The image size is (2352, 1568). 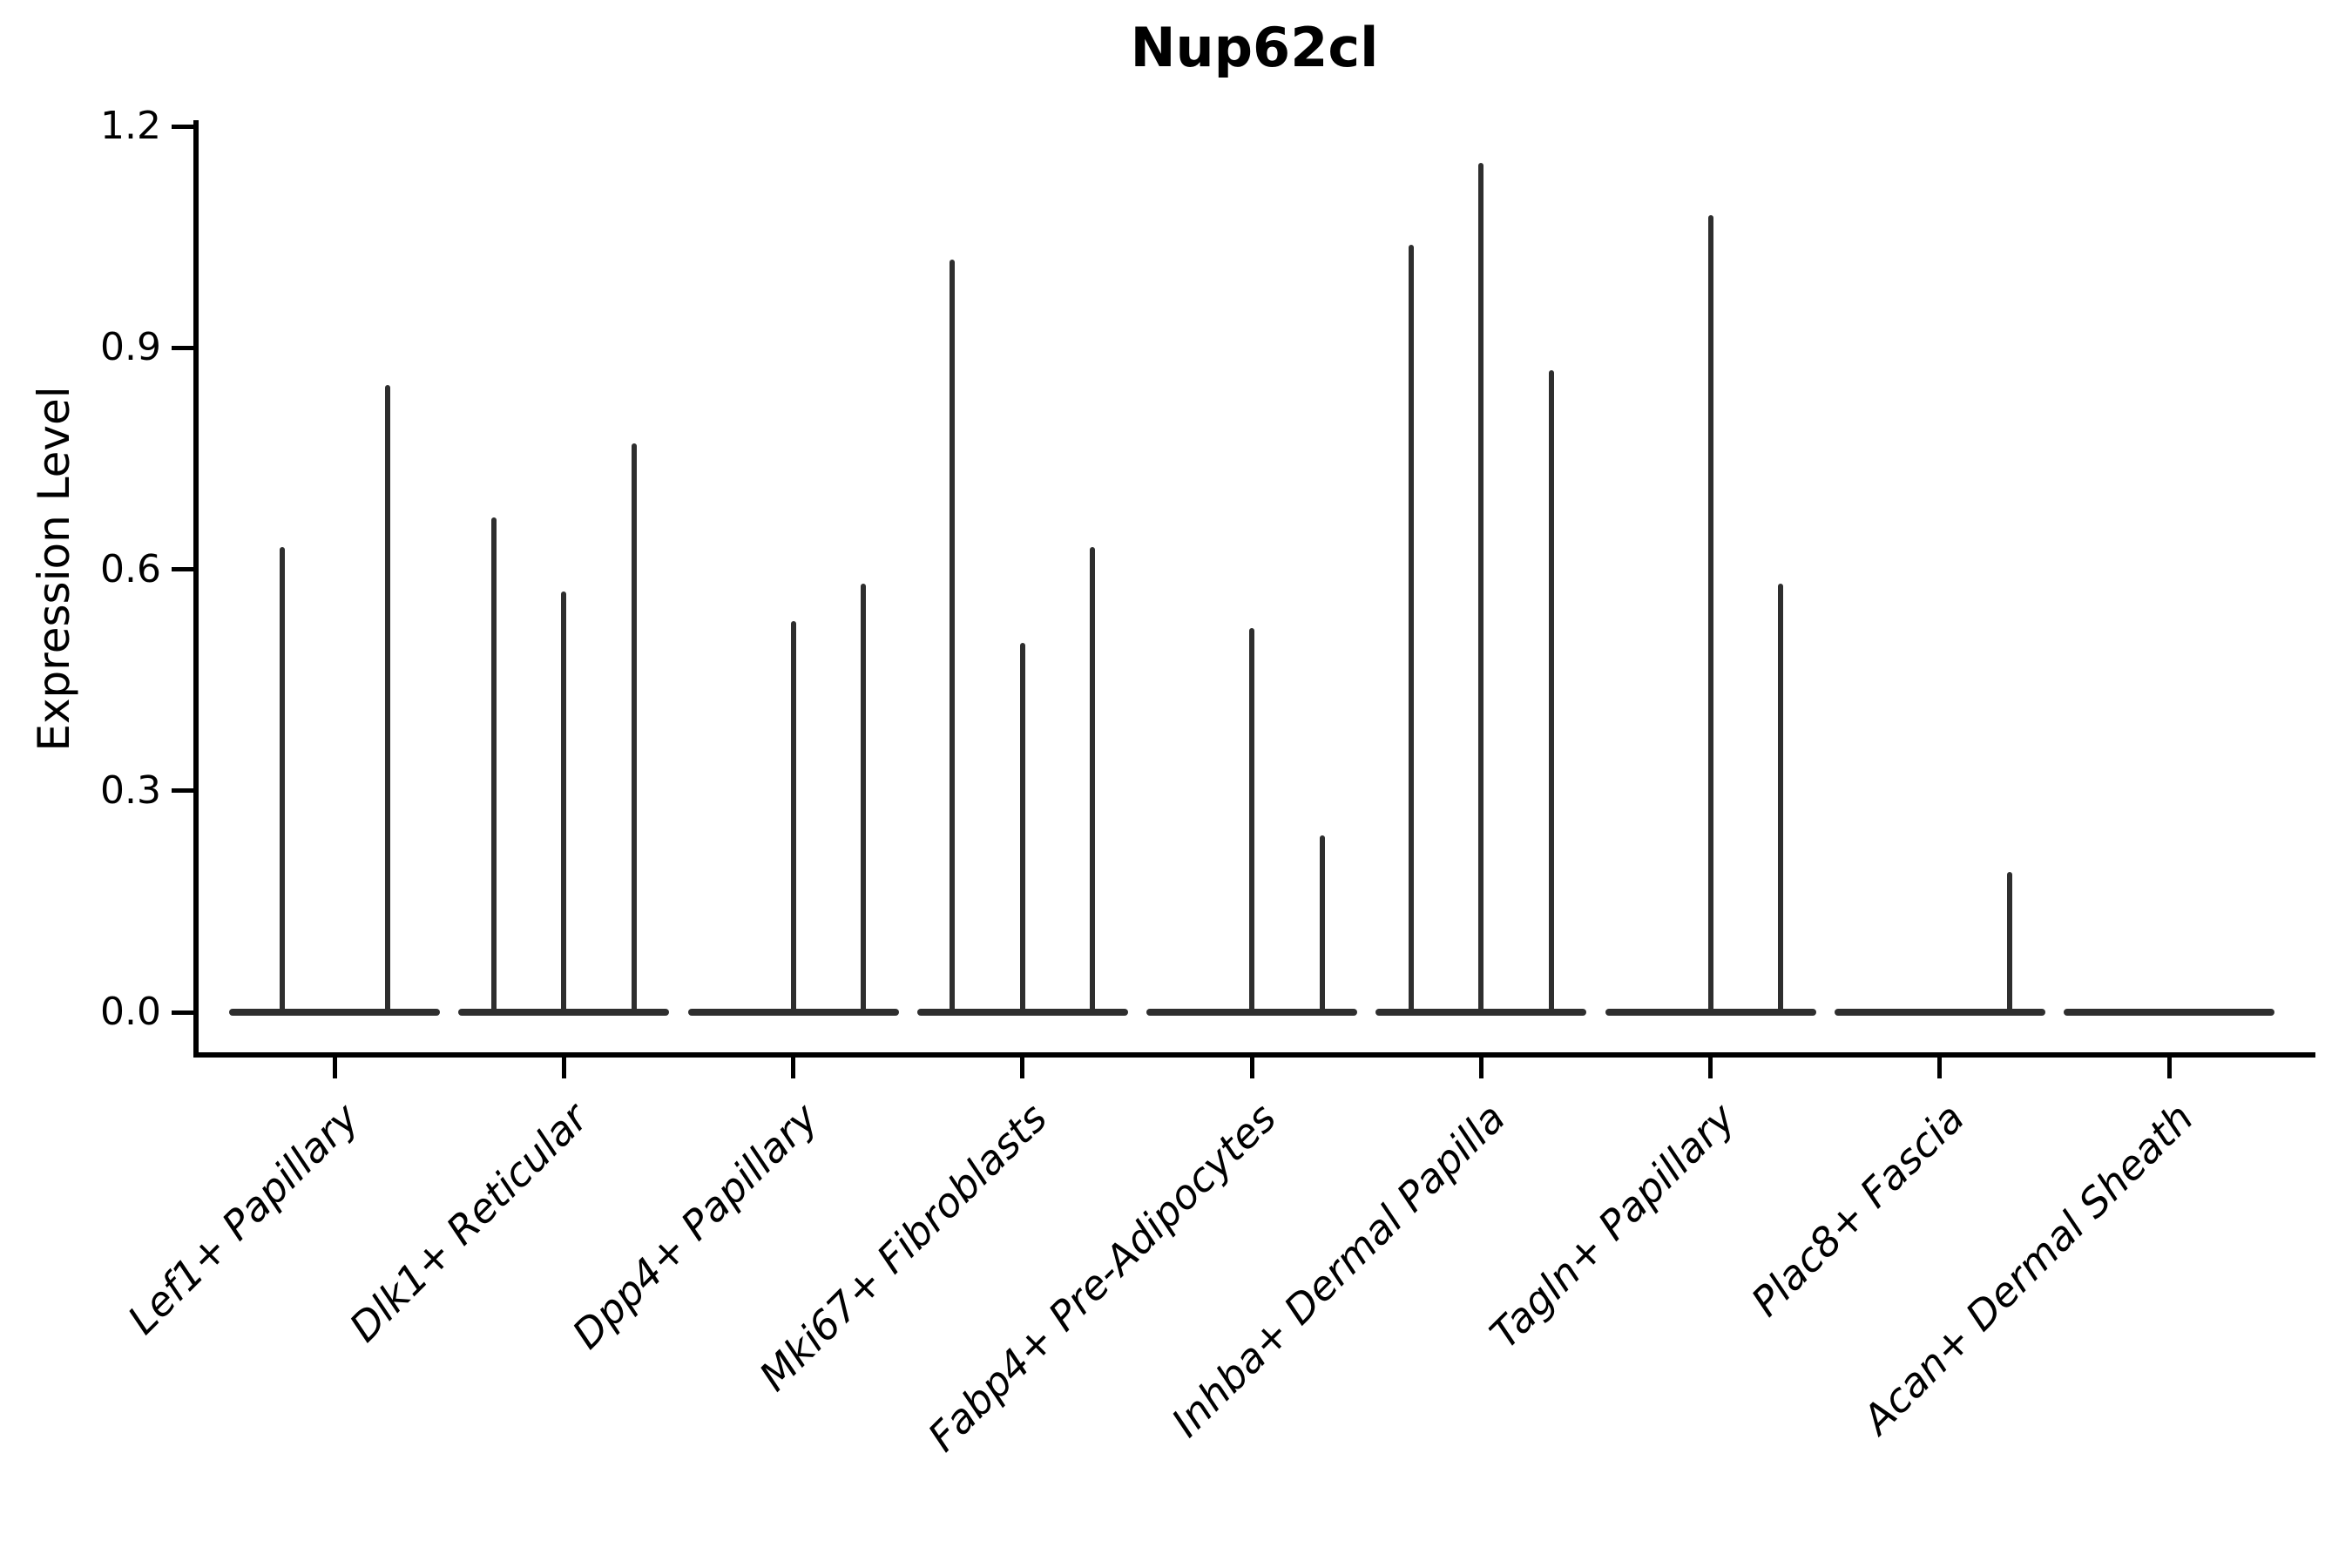 What do you see at coordinates (695, 1226) in the screenshot?
I see `x-tick-label: Dpp4+ Papillary` at bounding box center [695, 1226].